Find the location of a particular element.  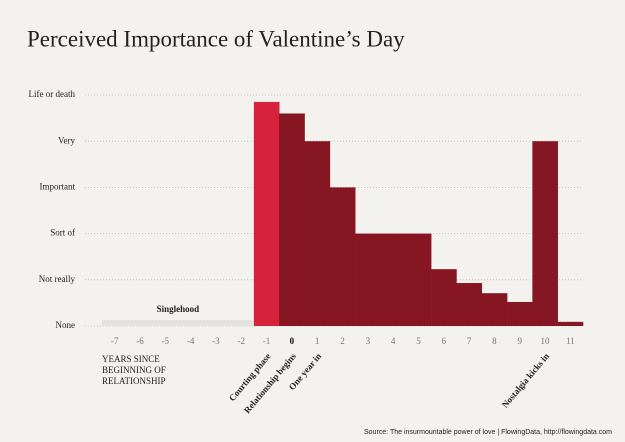

x-tick-label: 1 is located at coordinates (317, 341).